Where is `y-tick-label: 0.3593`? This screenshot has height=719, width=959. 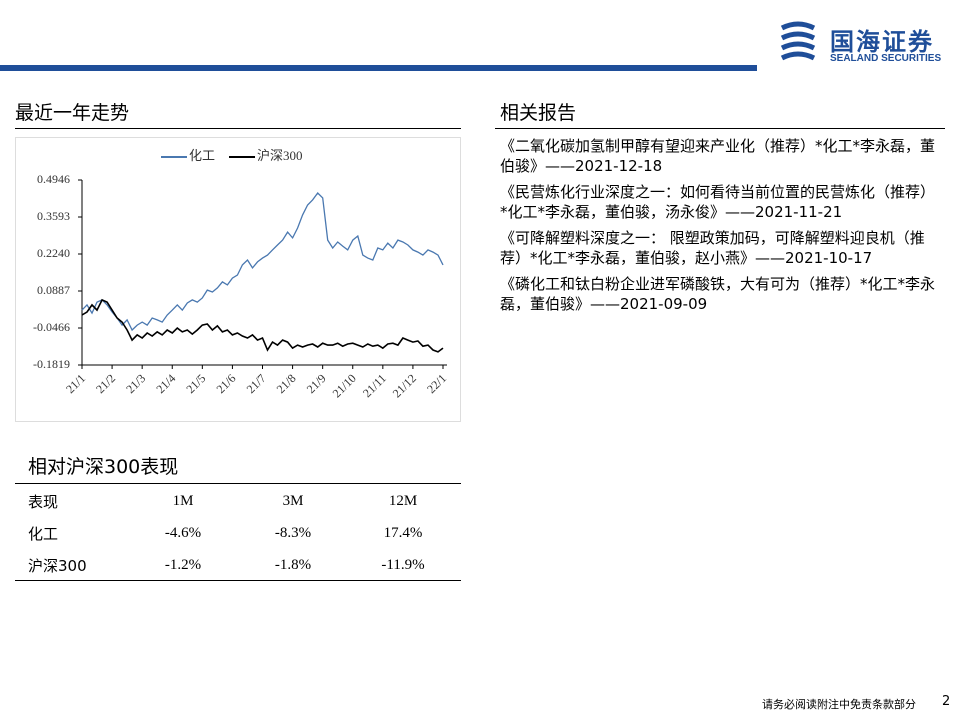 y-tick-label: 0.3593 is located at coordinates (53, 216).